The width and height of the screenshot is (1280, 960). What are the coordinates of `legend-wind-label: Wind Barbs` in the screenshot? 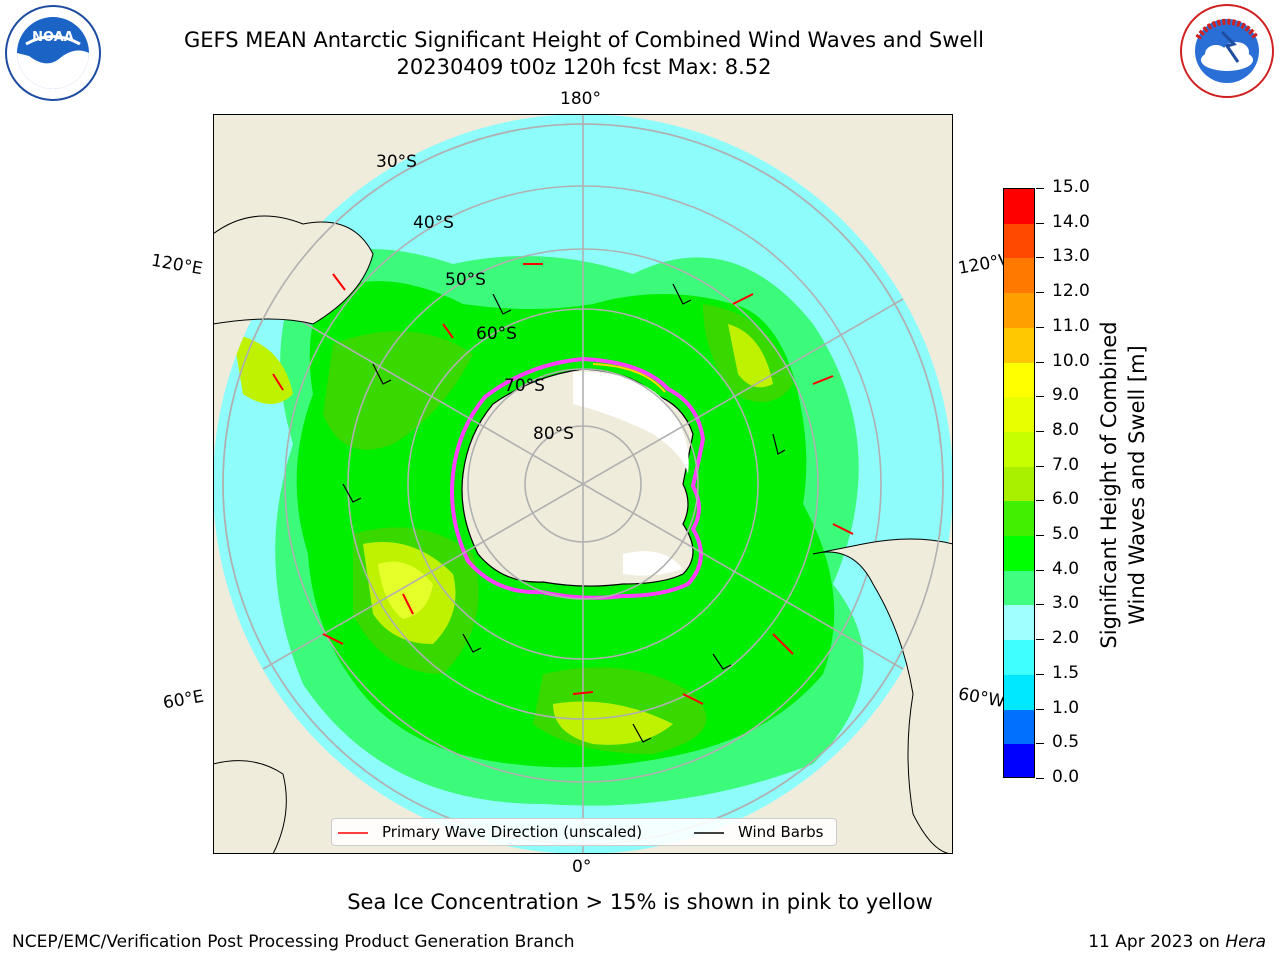 It's located at (781, 832).